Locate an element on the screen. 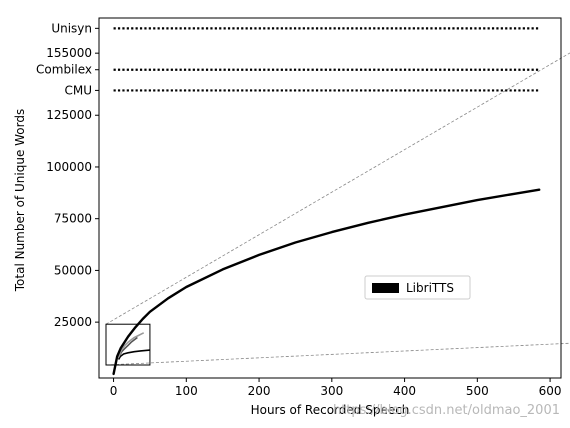 Image resolution: width=570 pixels, height=428 pixels. y-tick-label: 100000 is located at coordinates (69, 167).